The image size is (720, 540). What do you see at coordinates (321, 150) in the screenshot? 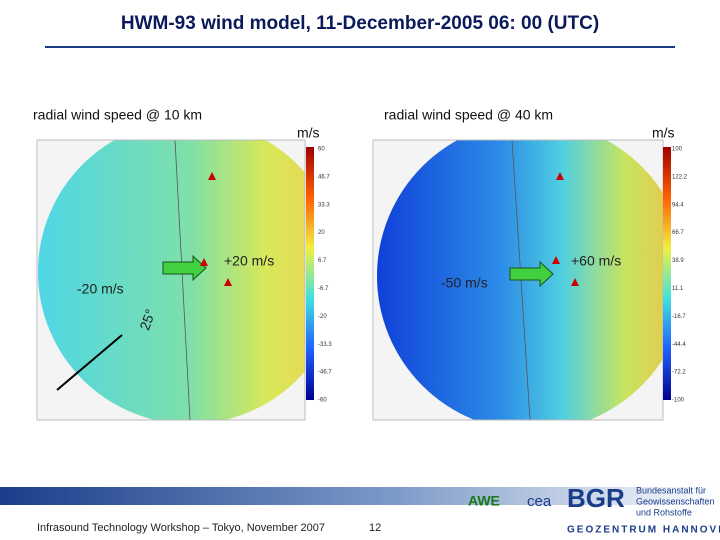
I see `colorbar-label: 60` at bounding box center [321, 150].